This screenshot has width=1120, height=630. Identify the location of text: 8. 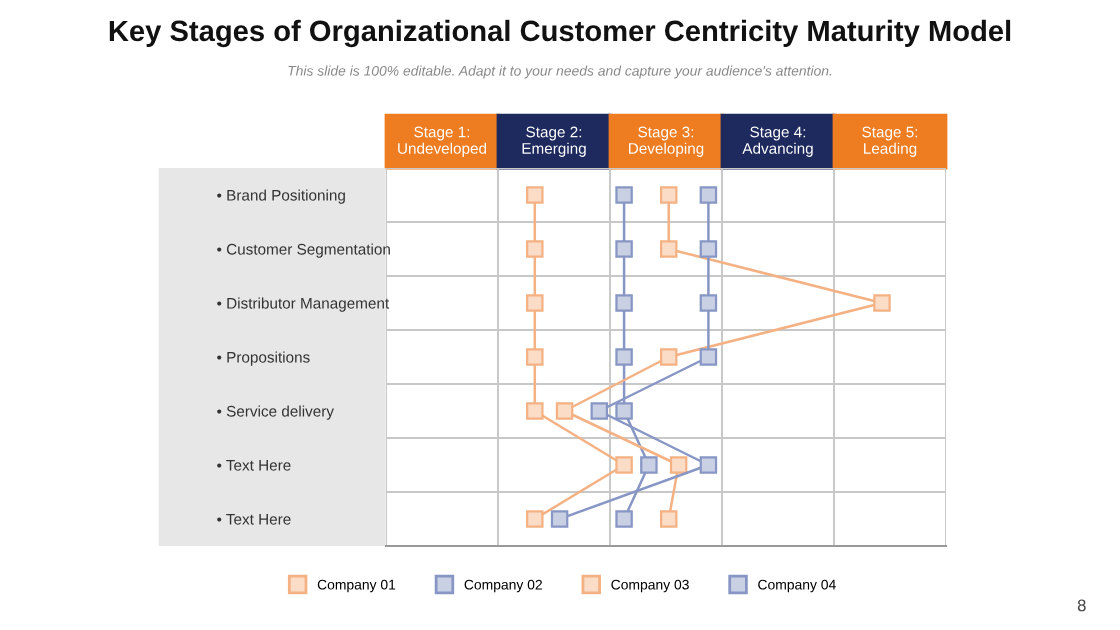
(1081, 605).